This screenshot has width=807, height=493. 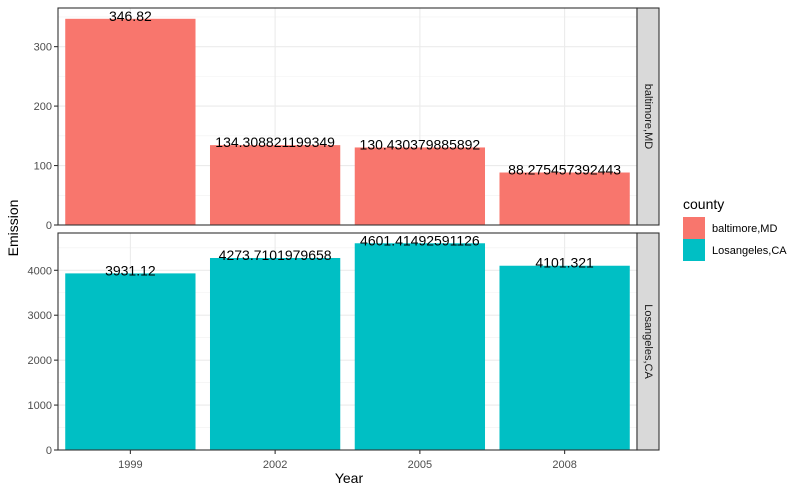 I want to click on x-tick-label: 2005, so click(x=420, y=465).